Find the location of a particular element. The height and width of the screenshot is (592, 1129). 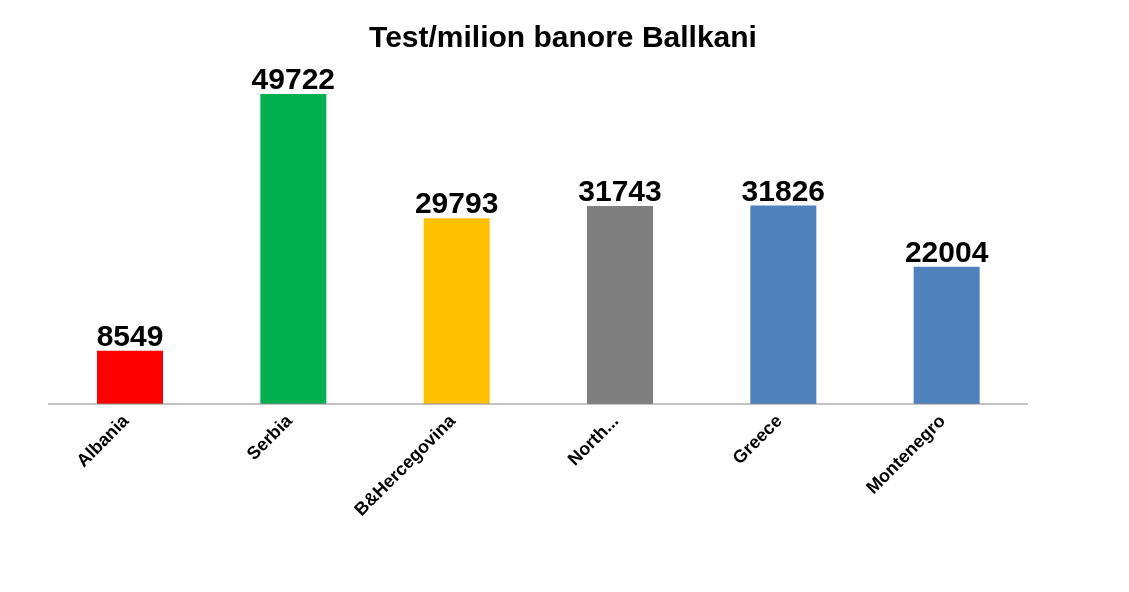

data-label: 49722 is located at coordinates (293, 78).